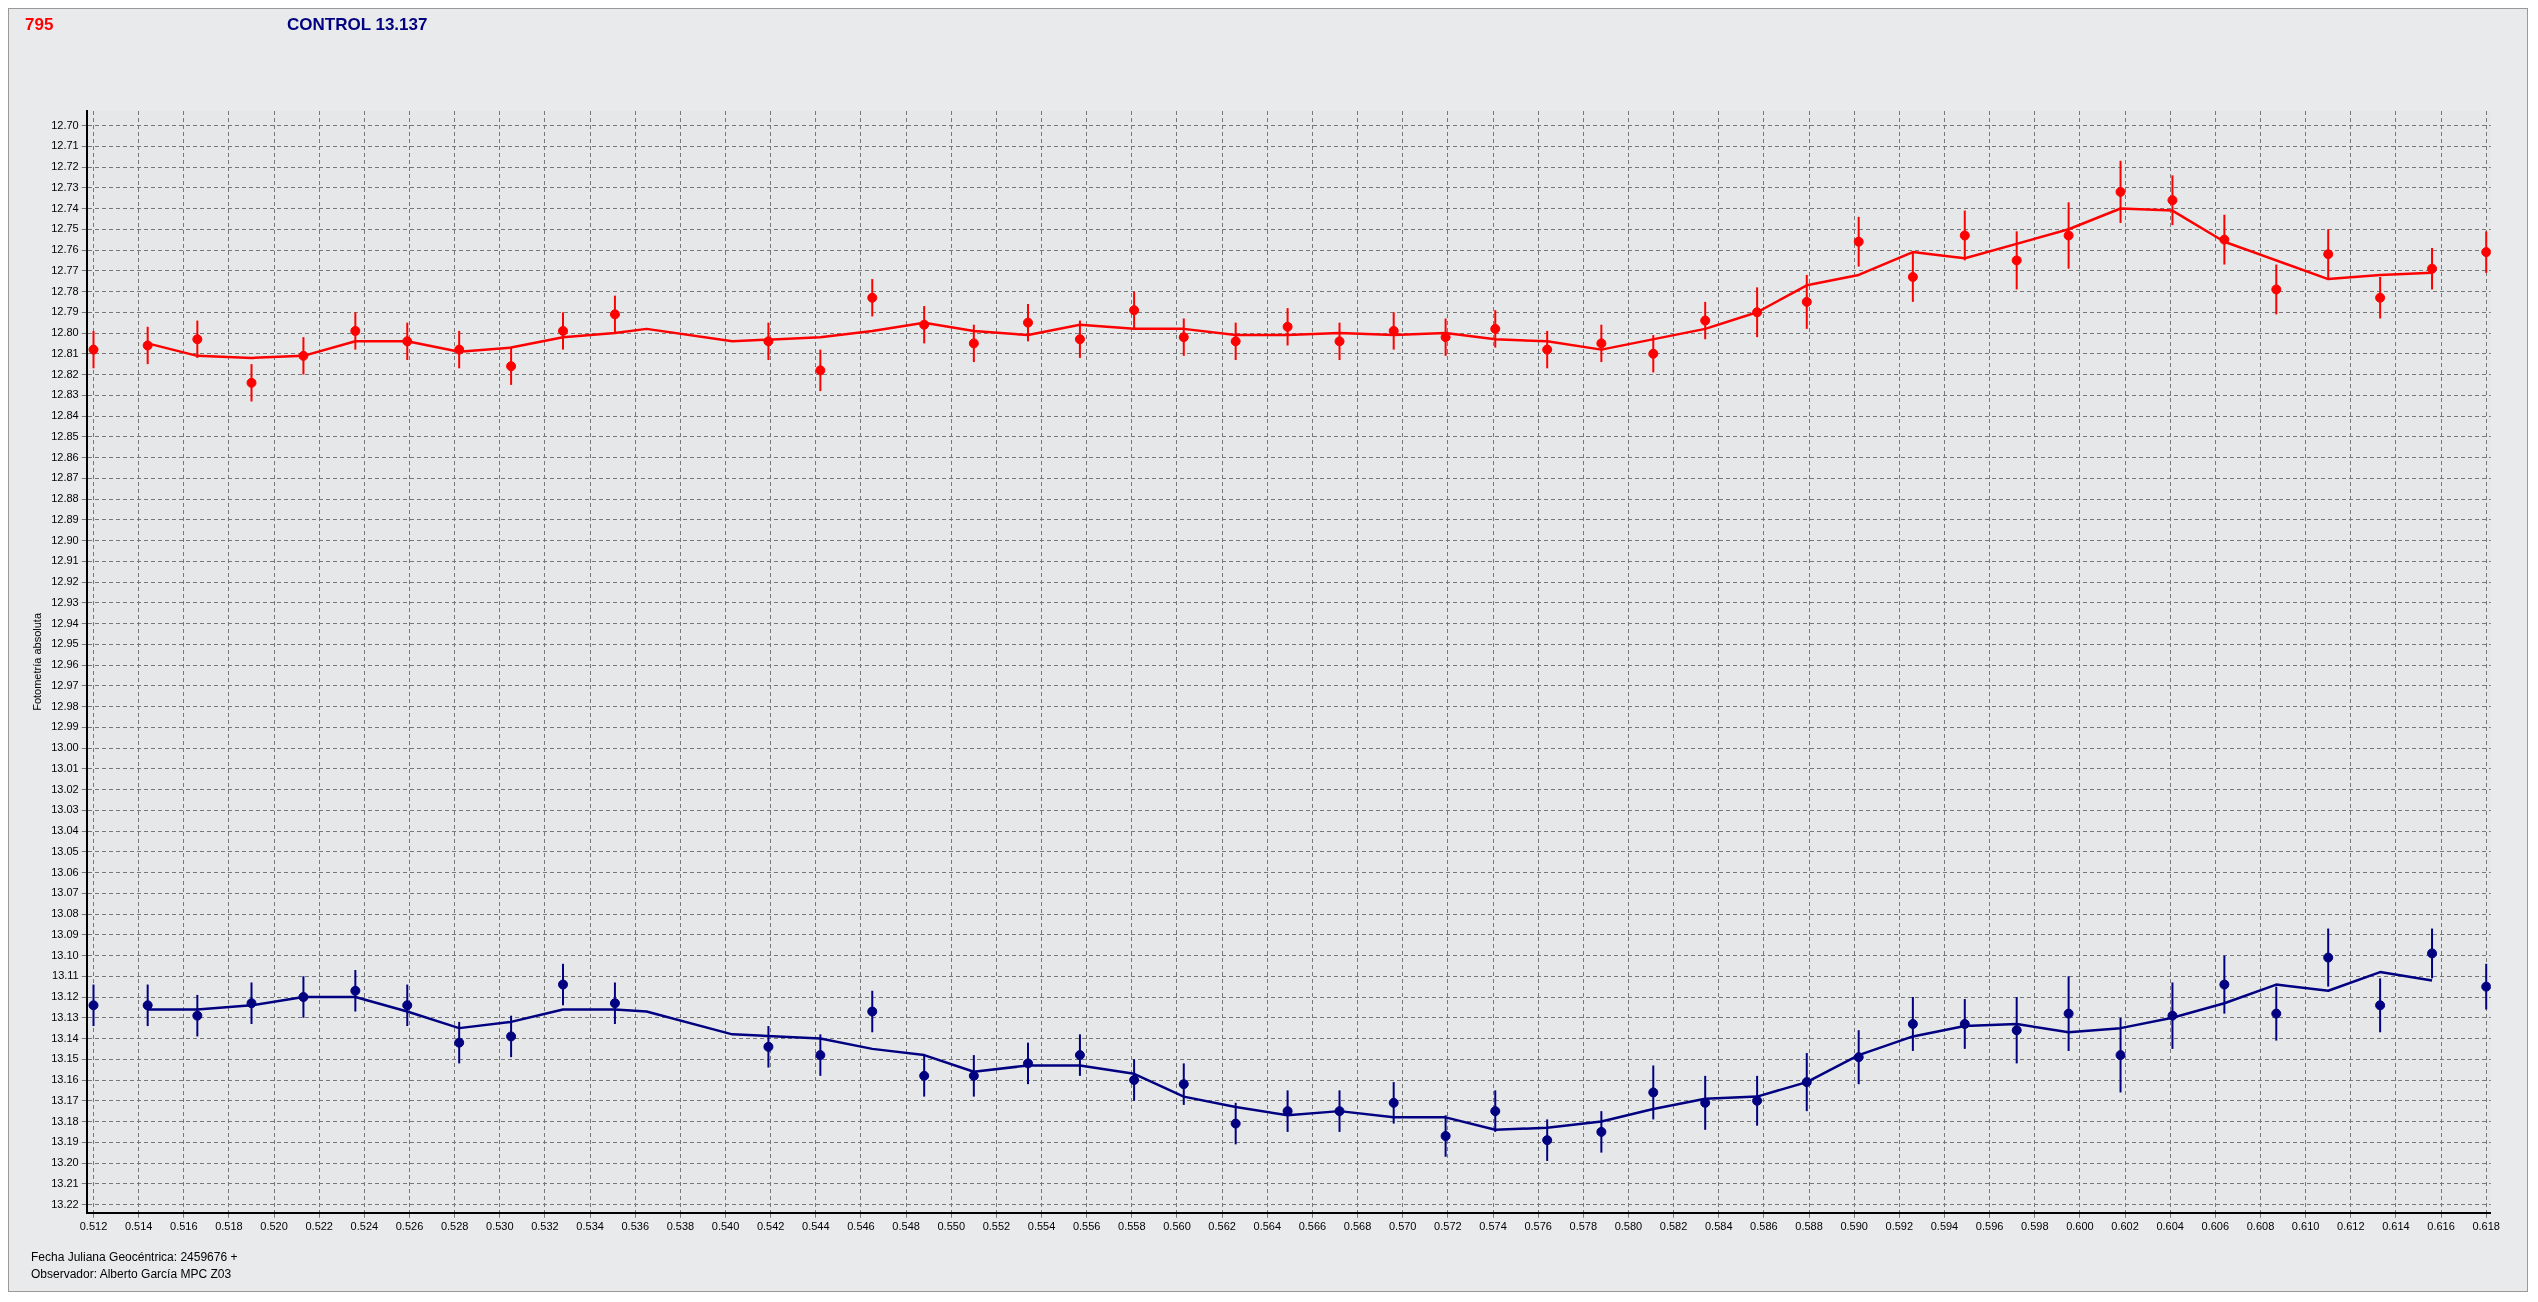 This screenshot has height=1302, width=2538. I want to click on y-tick-label: 12.73, so click(65, 186).